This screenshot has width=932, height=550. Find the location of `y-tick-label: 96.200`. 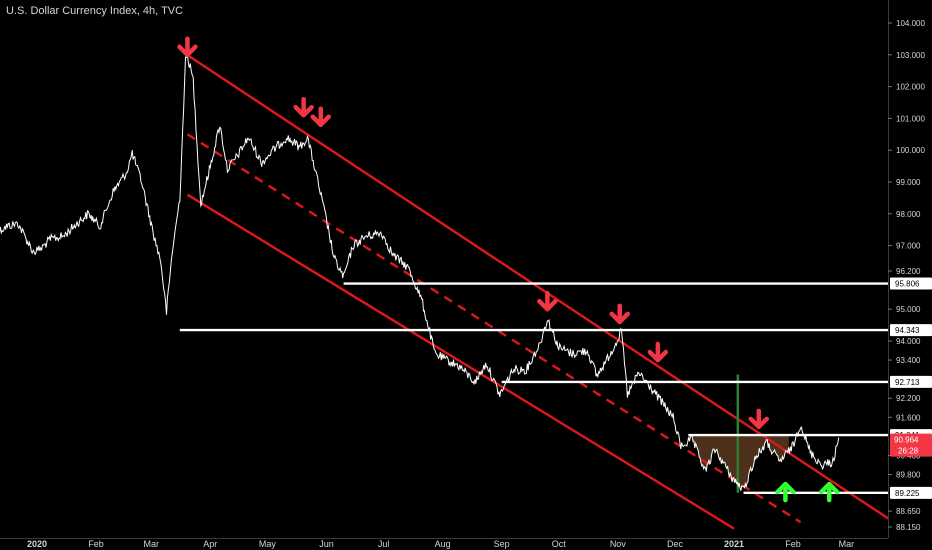

y-tick-label: 96.200 is located at coordinates (908, 271).